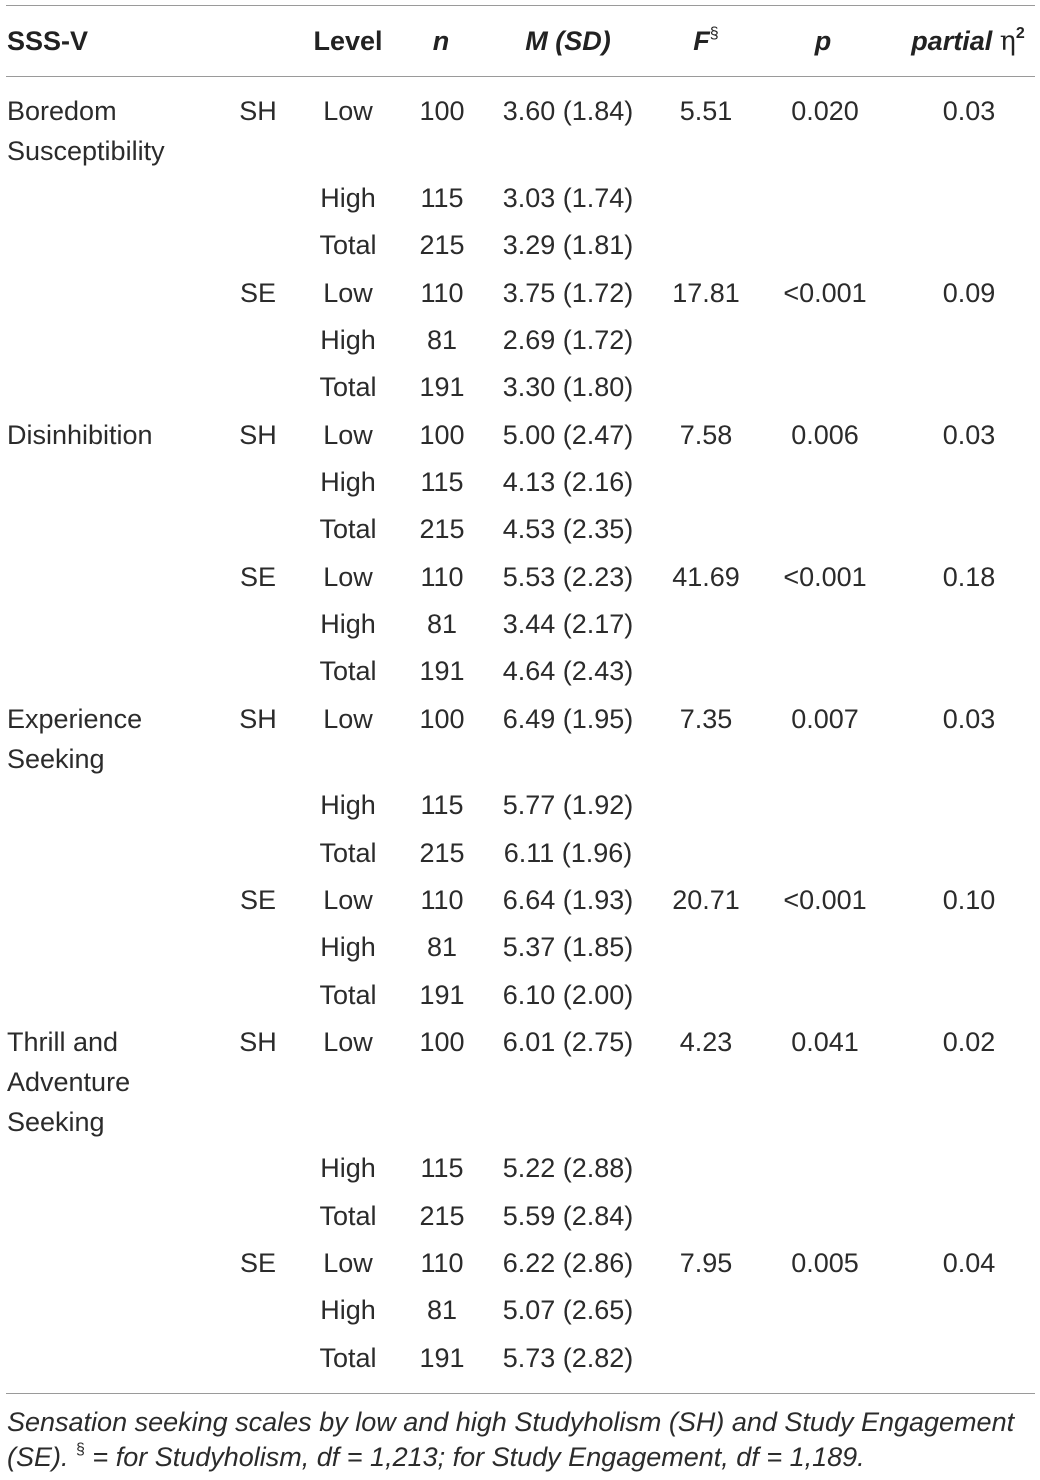  I want to click on note-section-mark: §, so click(80, 1449).